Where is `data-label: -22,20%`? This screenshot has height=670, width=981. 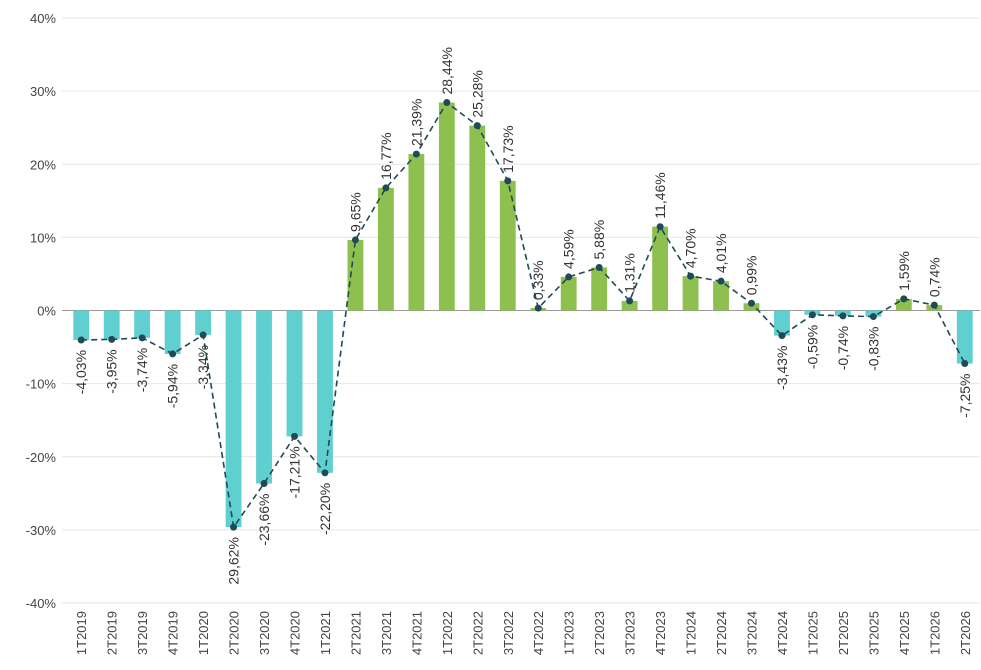 data-label: -22,20% is located at coordinates (325, 509).